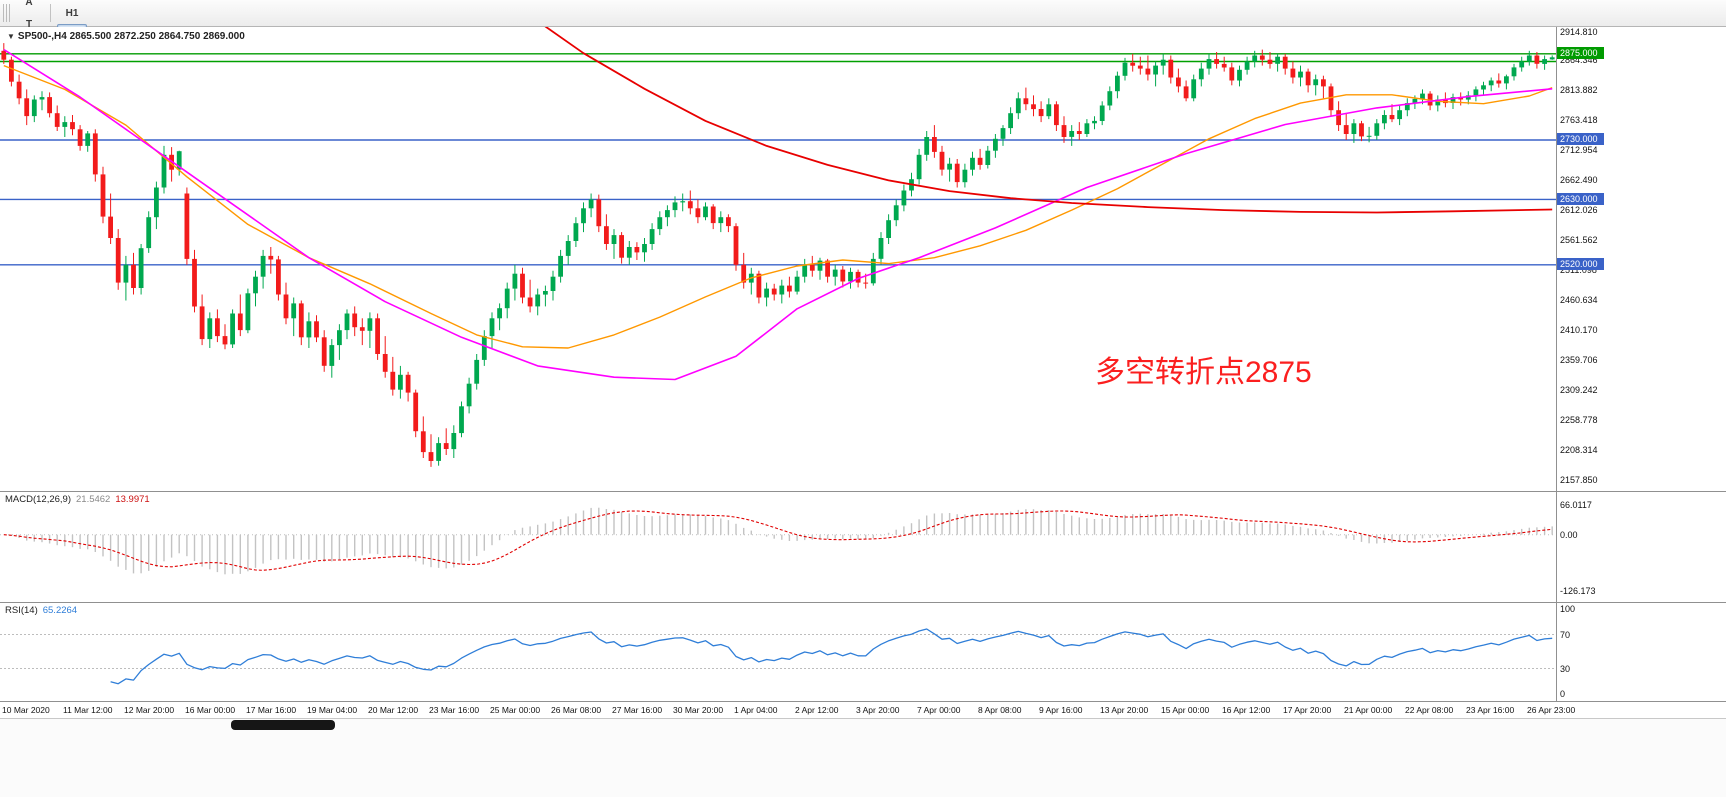 Image resolution: width=1726 pixels, height=797 pixels. Describe the element at coordinates (1368, 710) in the screenshot. I see `time-axis-label: 21 Apr 00:00` at that location.